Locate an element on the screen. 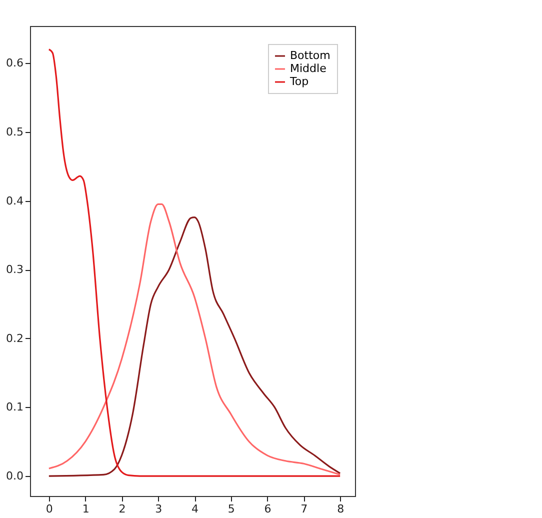 This screenshot has height=518, width=542. x-tick-label: 5 is located at coordinates (231, 509).